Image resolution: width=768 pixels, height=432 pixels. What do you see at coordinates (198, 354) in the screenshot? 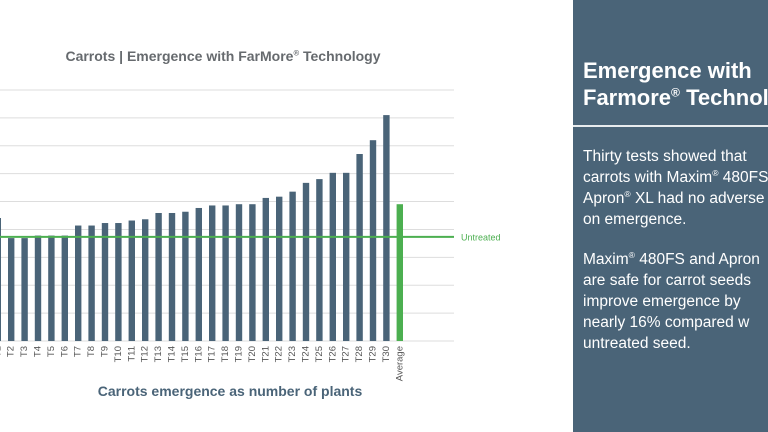
I see `x-tick-label: T16` at bounding box center [198, 354].